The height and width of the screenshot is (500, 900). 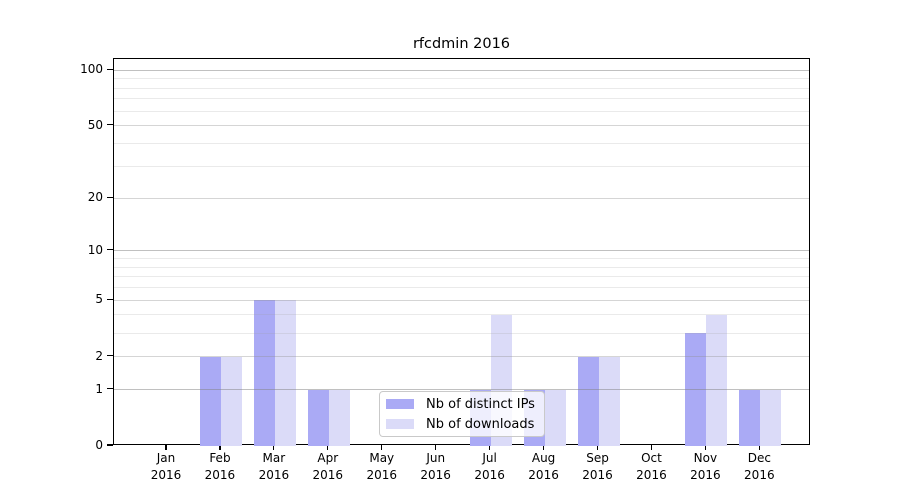 I want to click on bar-downloads-mar, so click(x=285, y=373).